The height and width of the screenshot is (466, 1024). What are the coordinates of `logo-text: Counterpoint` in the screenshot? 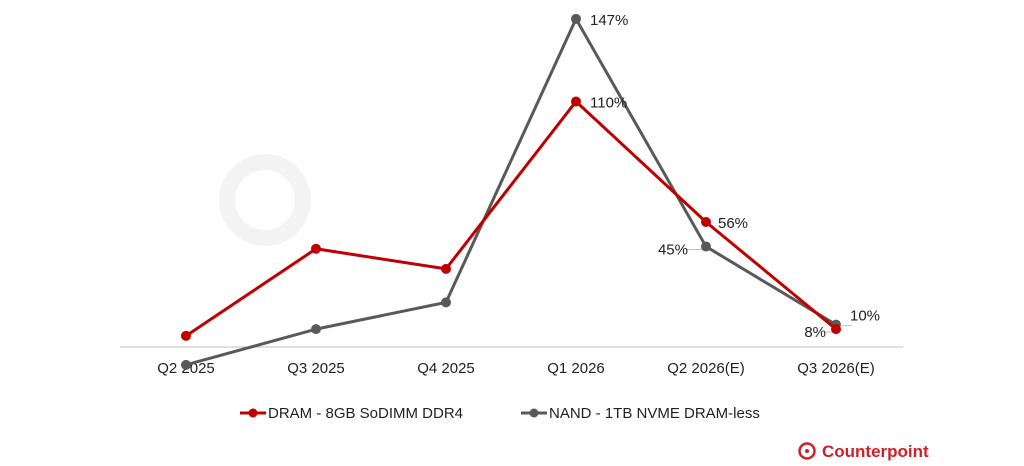 It's located at (875, 451).